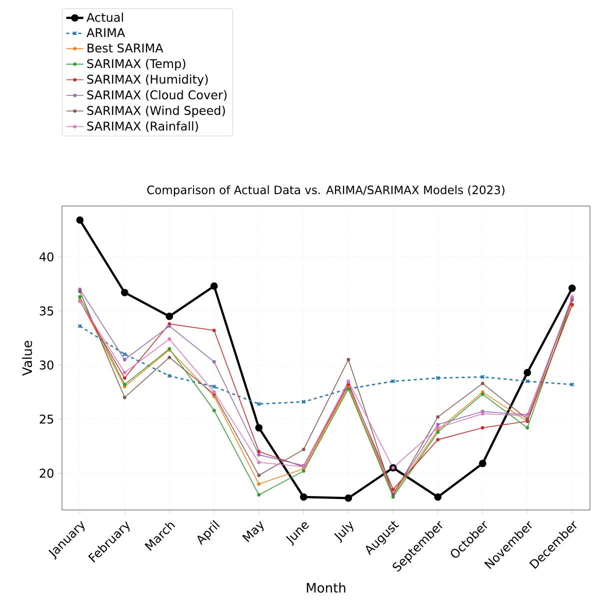  Describe the element at coordinates (47, 365) in the screenshot. I see `y-tick-label: 30` at that location.